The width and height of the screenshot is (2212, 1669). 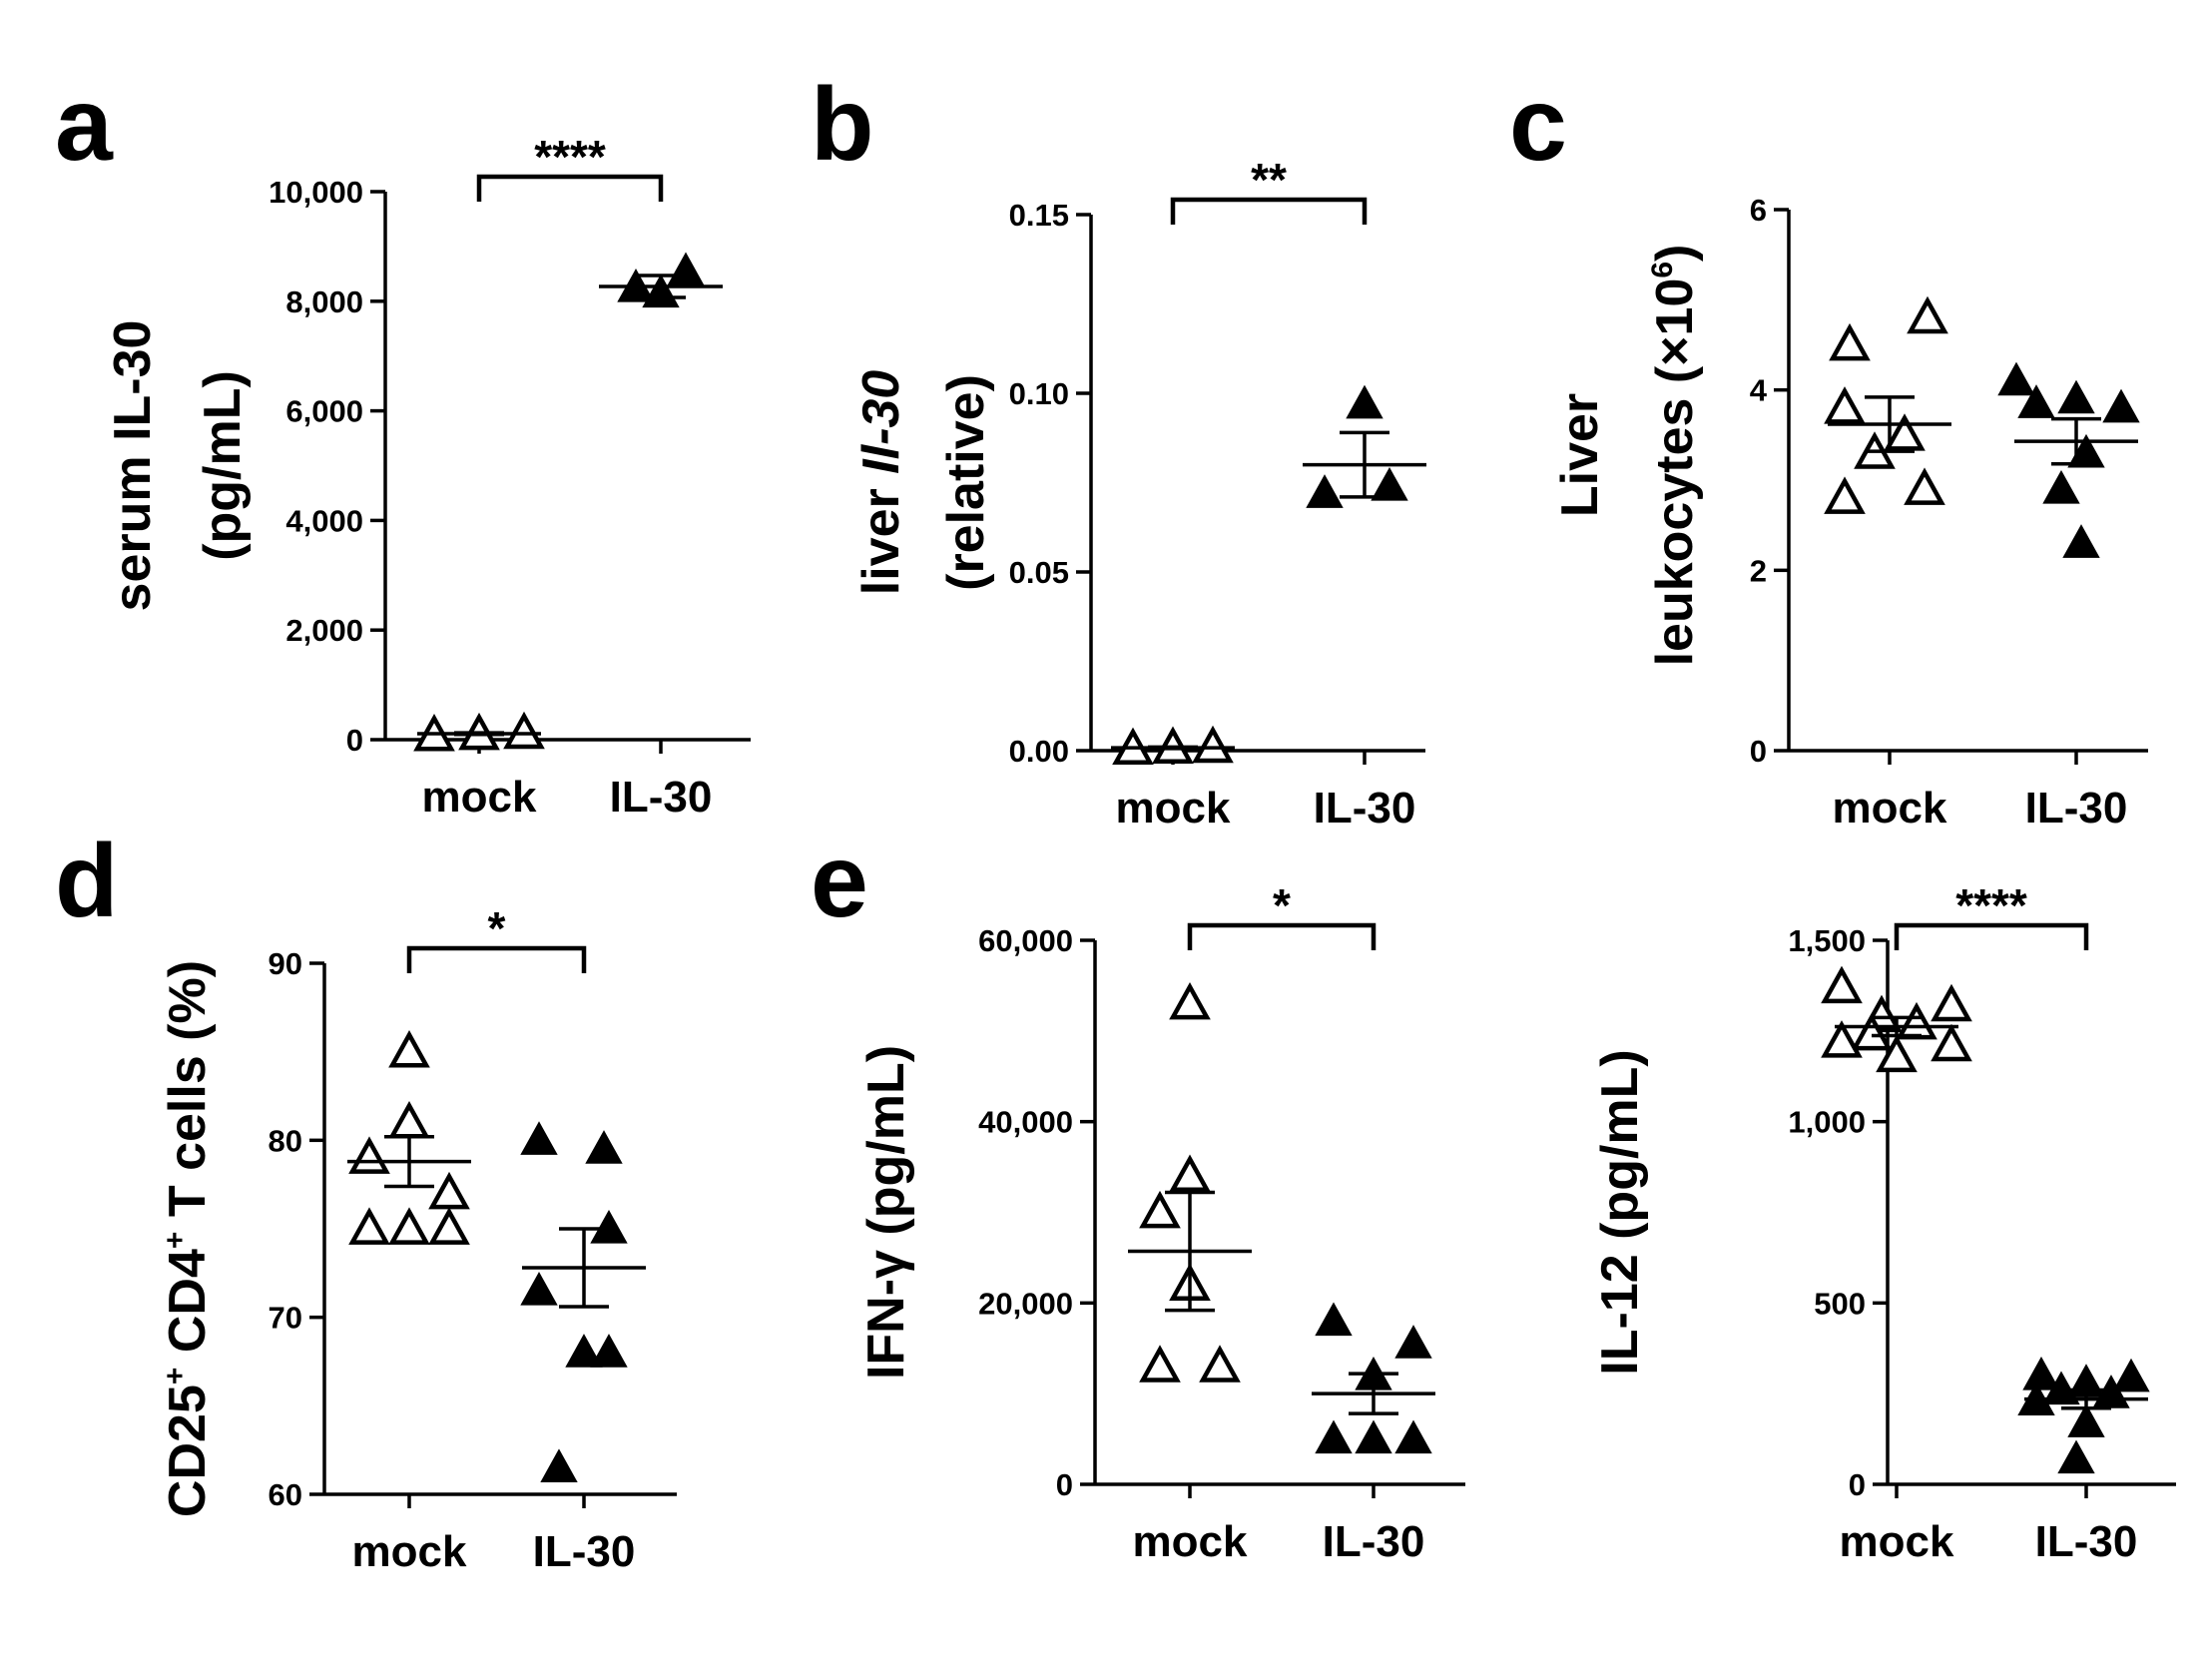 What do you see at coordinates (1039, 393) in the screenshot?
I see `y-tick-label: 0.10` at bounding box center [1039, 393].